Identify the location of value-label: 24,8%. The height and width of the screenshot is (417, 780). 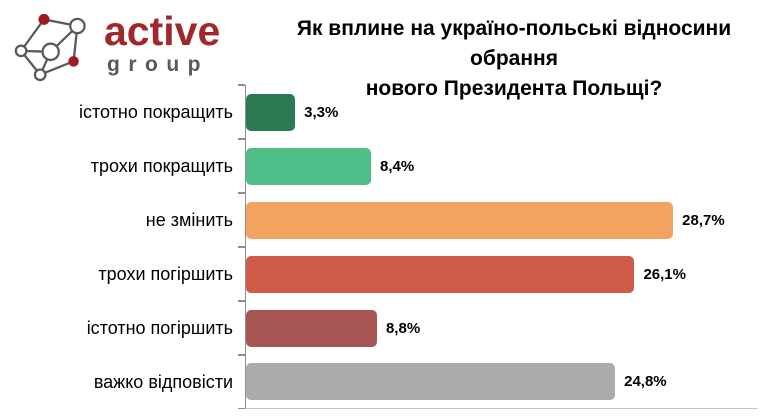
(645, 381).